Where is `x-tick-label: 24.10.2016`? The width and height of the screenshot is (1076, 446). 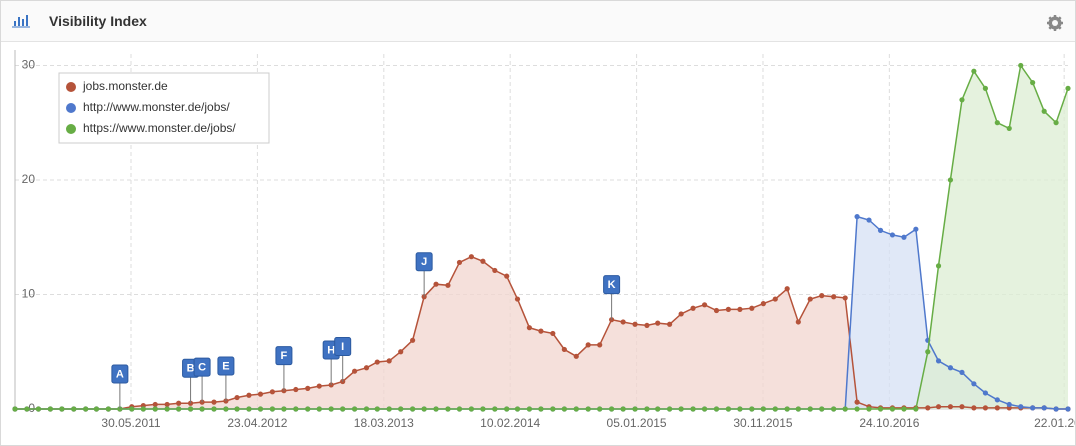
x-tick-label: 24.10.2016 is located at coordinates (889, 423).